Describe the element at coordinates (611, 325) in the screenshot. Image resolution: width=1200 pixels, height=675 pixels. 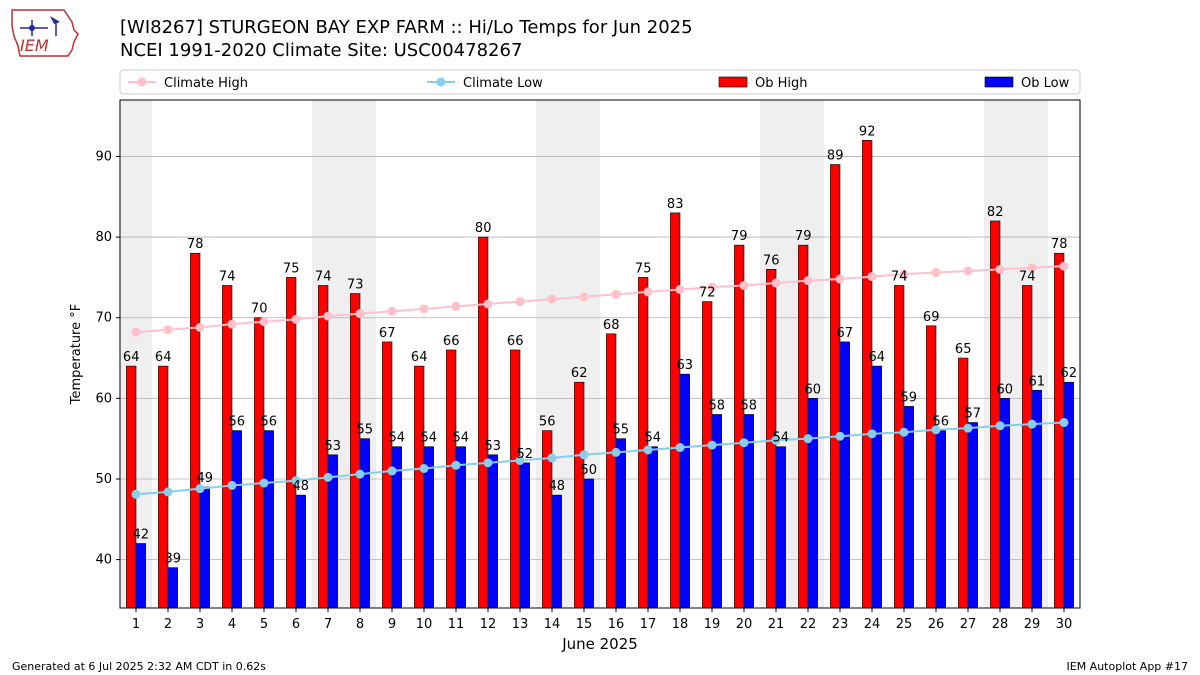
I see `ob-high-label: 68` at that location.